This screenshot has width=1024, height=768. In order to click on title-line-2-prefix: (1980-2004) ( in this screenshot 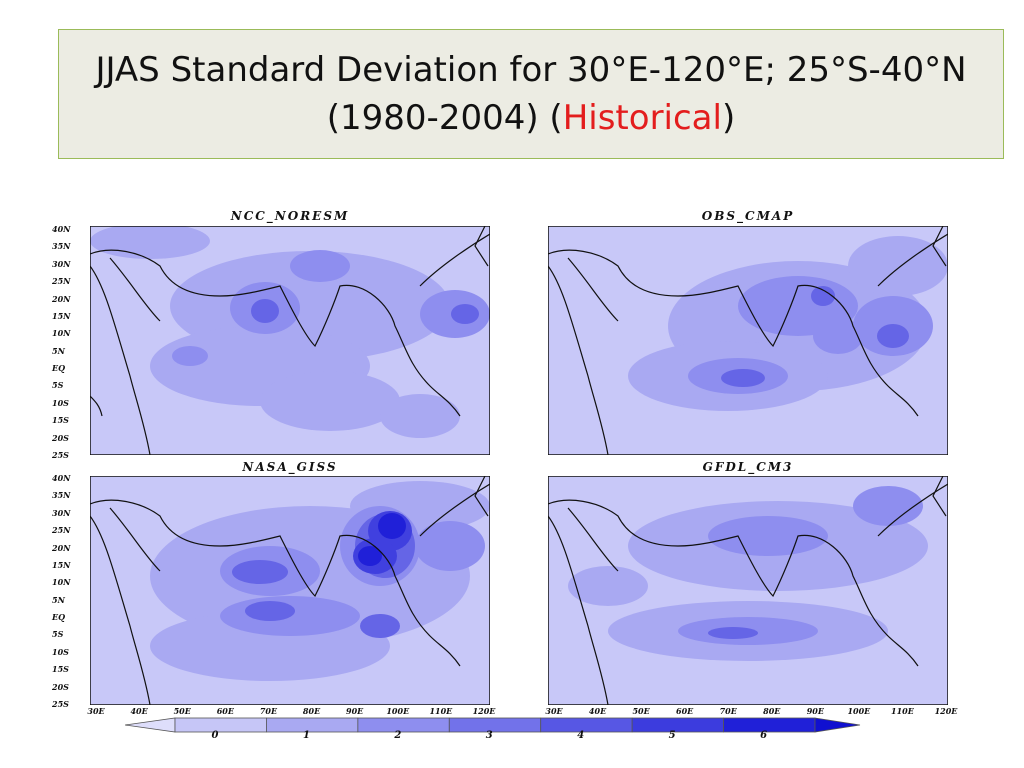, I will do `click(444, 118)`.